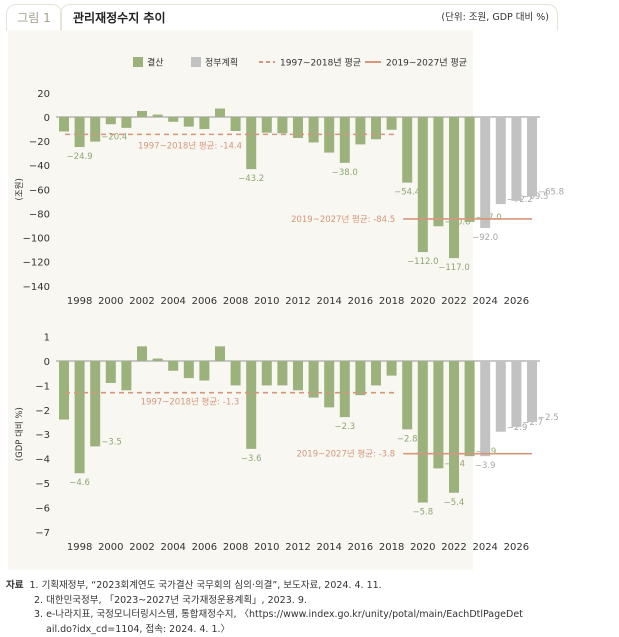 The width and height of the screenshot is (619, 637). Describe the element at coordinates (251, 179) in the screenshot. I see `data-label: −43.2` at that location.